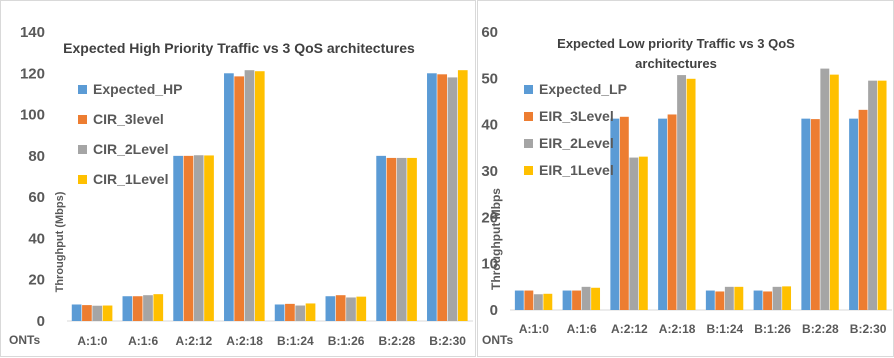 The height and width of the screenshot is (358, 894). What do you see at coordinates (401, 239) in the screenshot?
I see `bar-cir-2level-B:2:28` at bounding box center [401, 239].